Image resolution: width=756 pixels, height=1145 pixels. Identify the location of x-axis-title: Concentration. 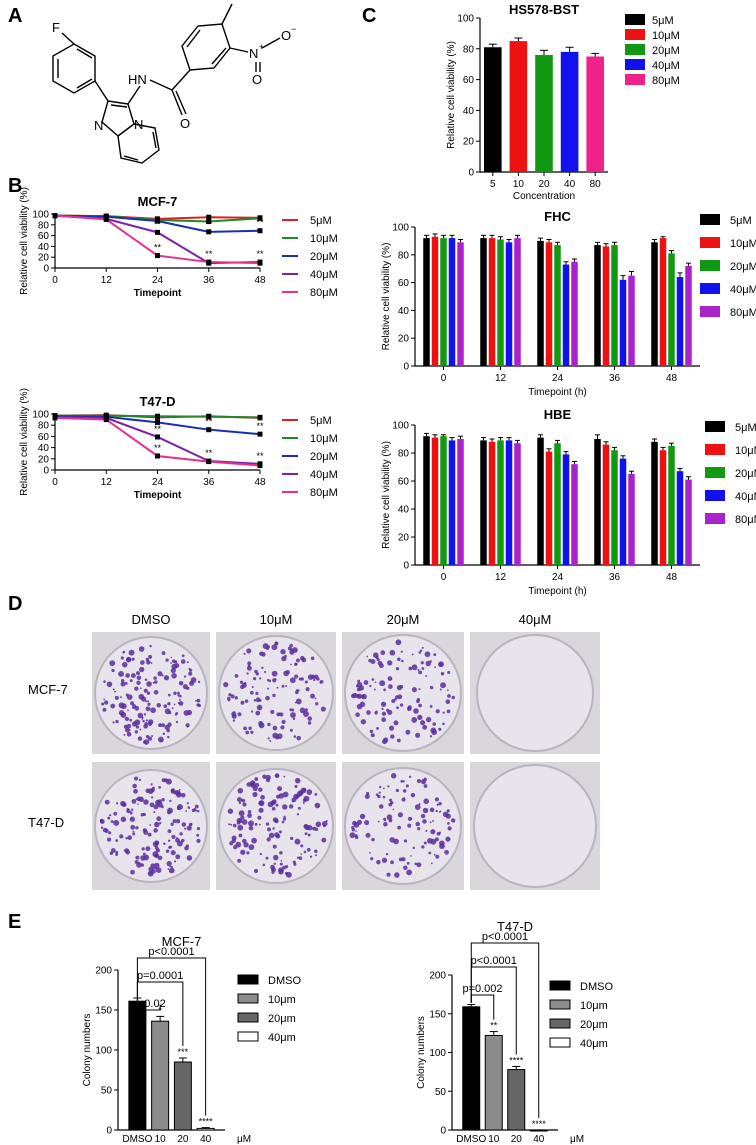
(544, 196).